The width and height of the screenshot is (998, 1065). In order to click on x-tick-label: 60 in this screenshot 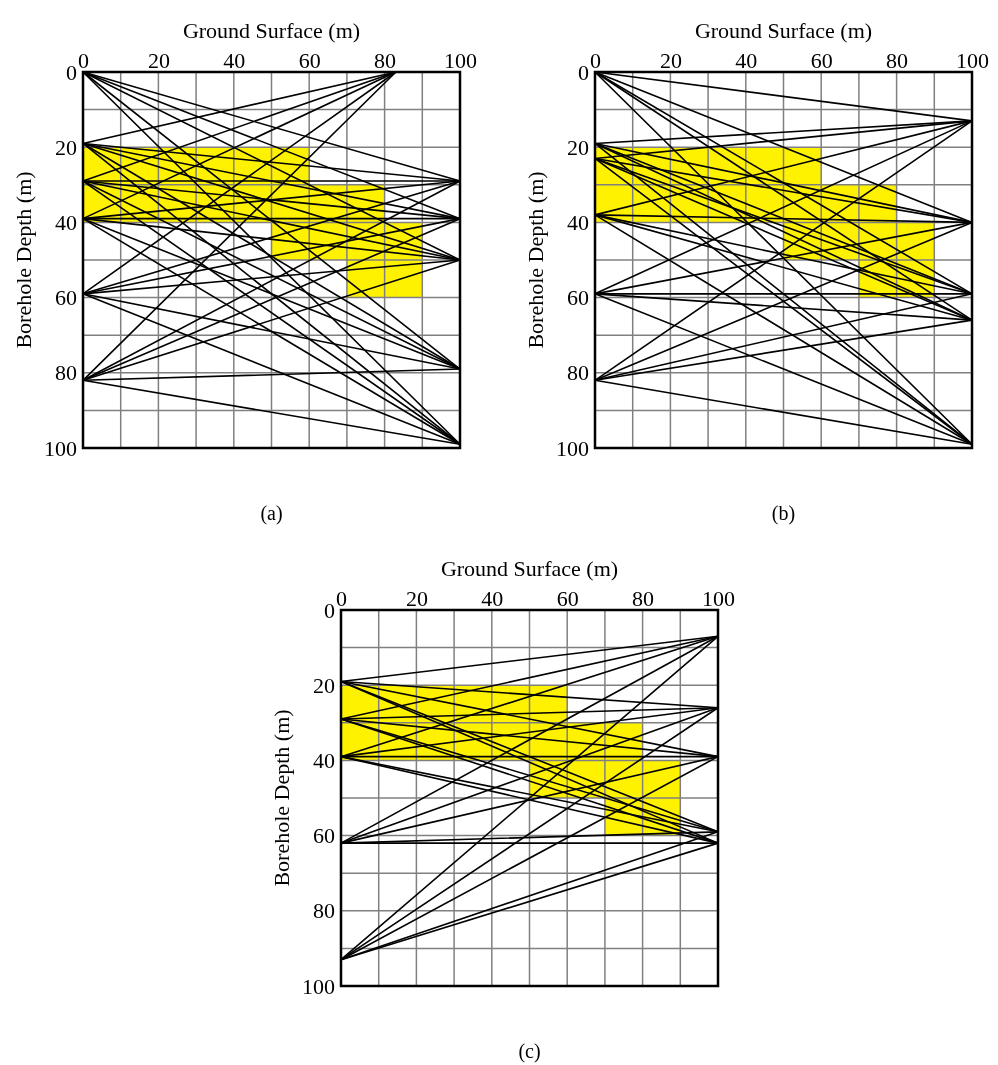, I will do `click(821, 60)`.